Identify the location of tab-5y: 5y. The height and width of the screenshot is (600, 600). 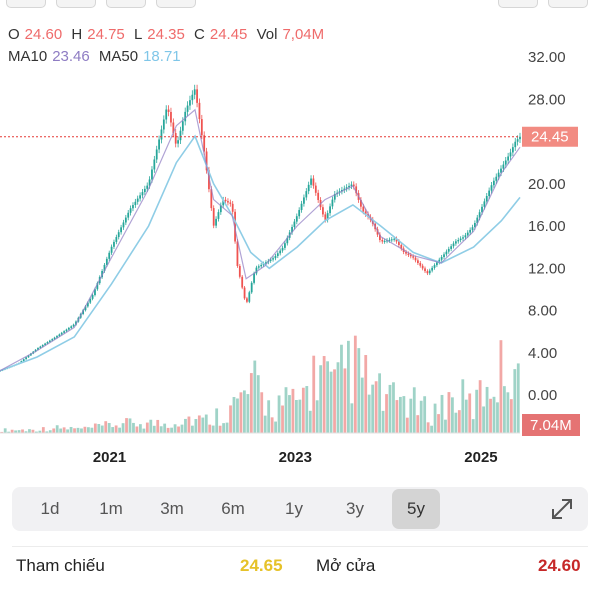
(416, 509).